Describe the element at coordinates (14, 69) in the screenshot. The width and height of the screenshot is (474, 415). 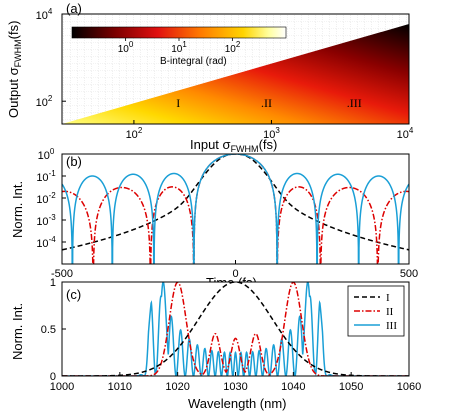
I see `panel-a-y-label: Output σFWHM(fs)` at that location.